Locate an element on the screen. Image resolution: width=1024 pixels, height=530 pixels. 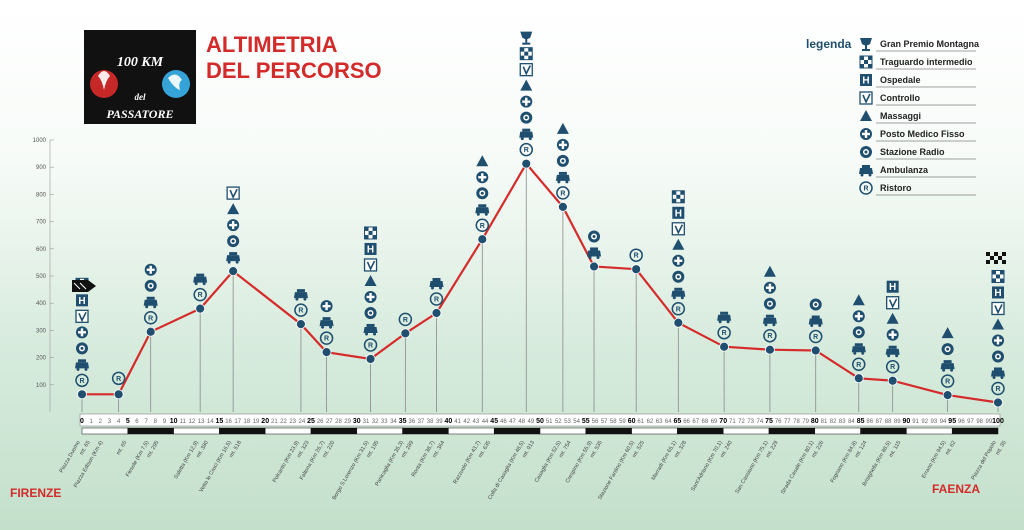
x-minor-tick: 59 is located at coordinates (622, 422).